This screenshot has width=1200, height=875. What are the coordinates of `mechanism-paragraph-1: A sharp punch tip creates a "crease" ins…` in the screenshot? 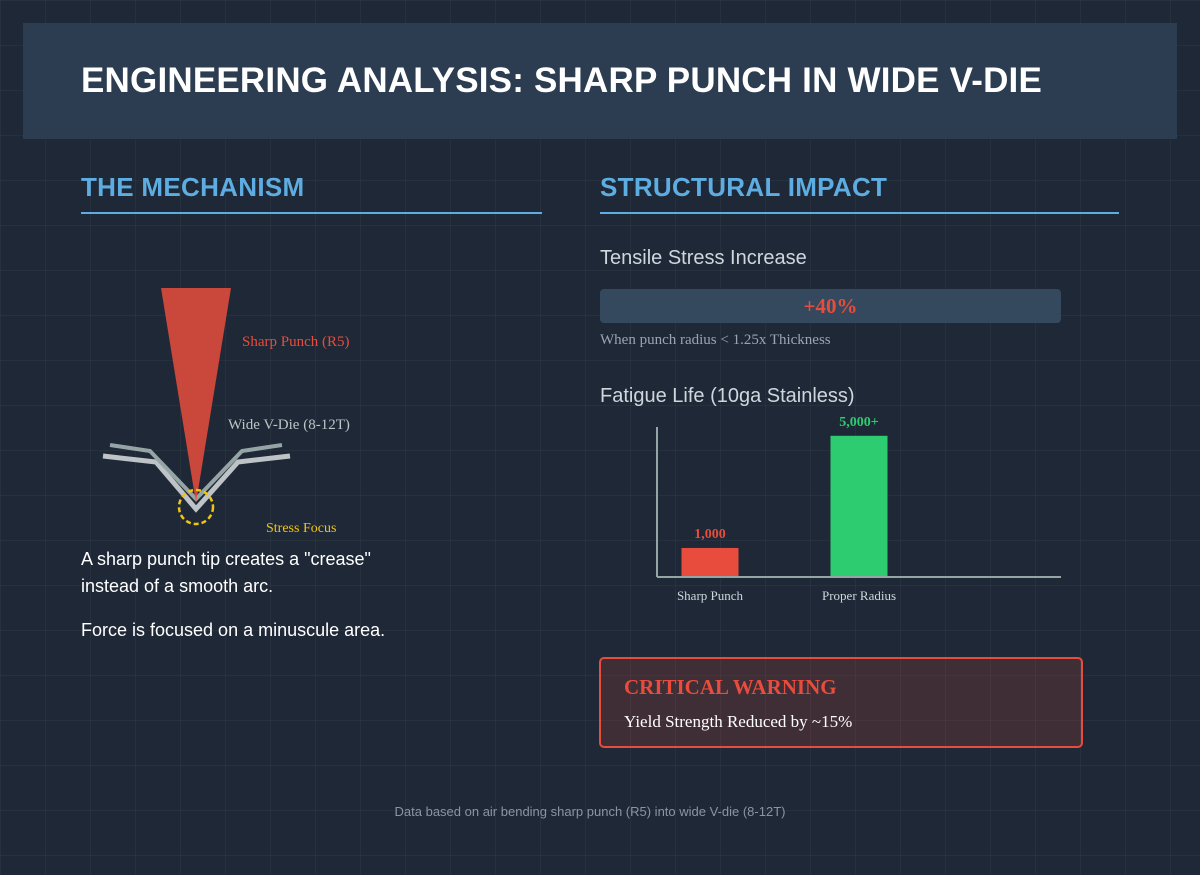 It's located at (226, 572).